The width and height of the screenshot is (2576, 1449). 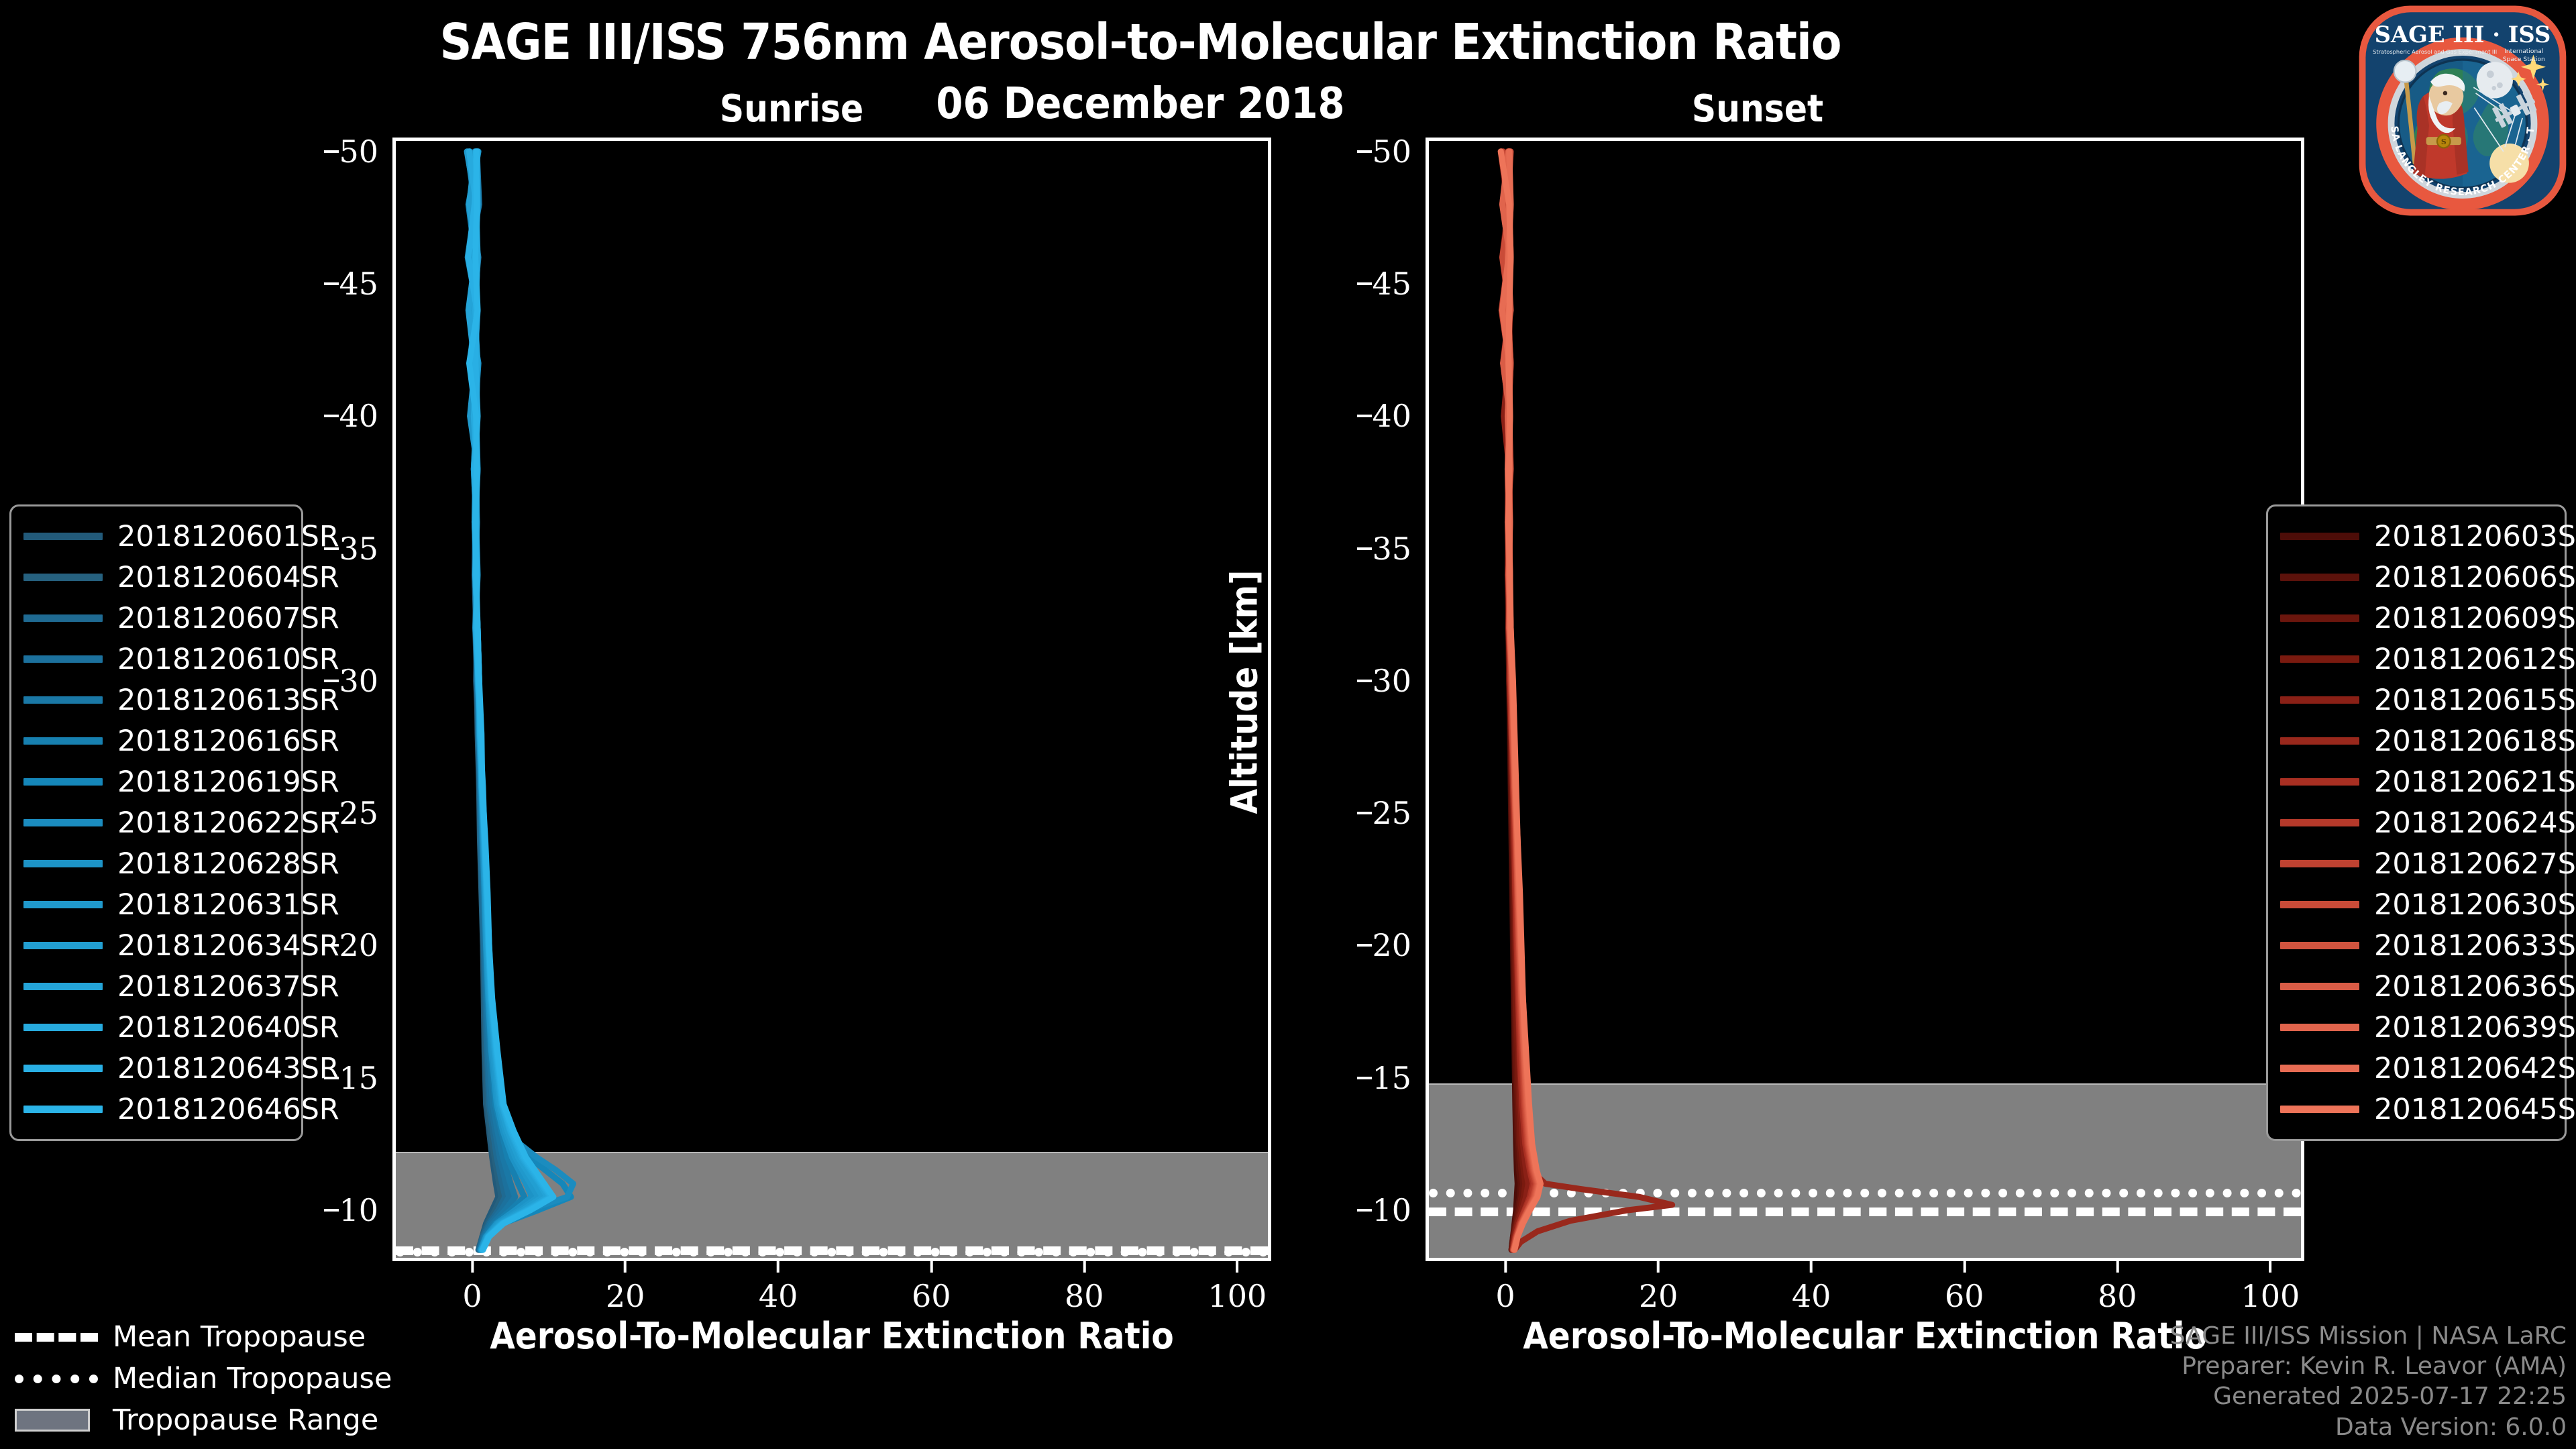 I want to click on legend-label: 2018120618SS, so click(x=2475, y=741).